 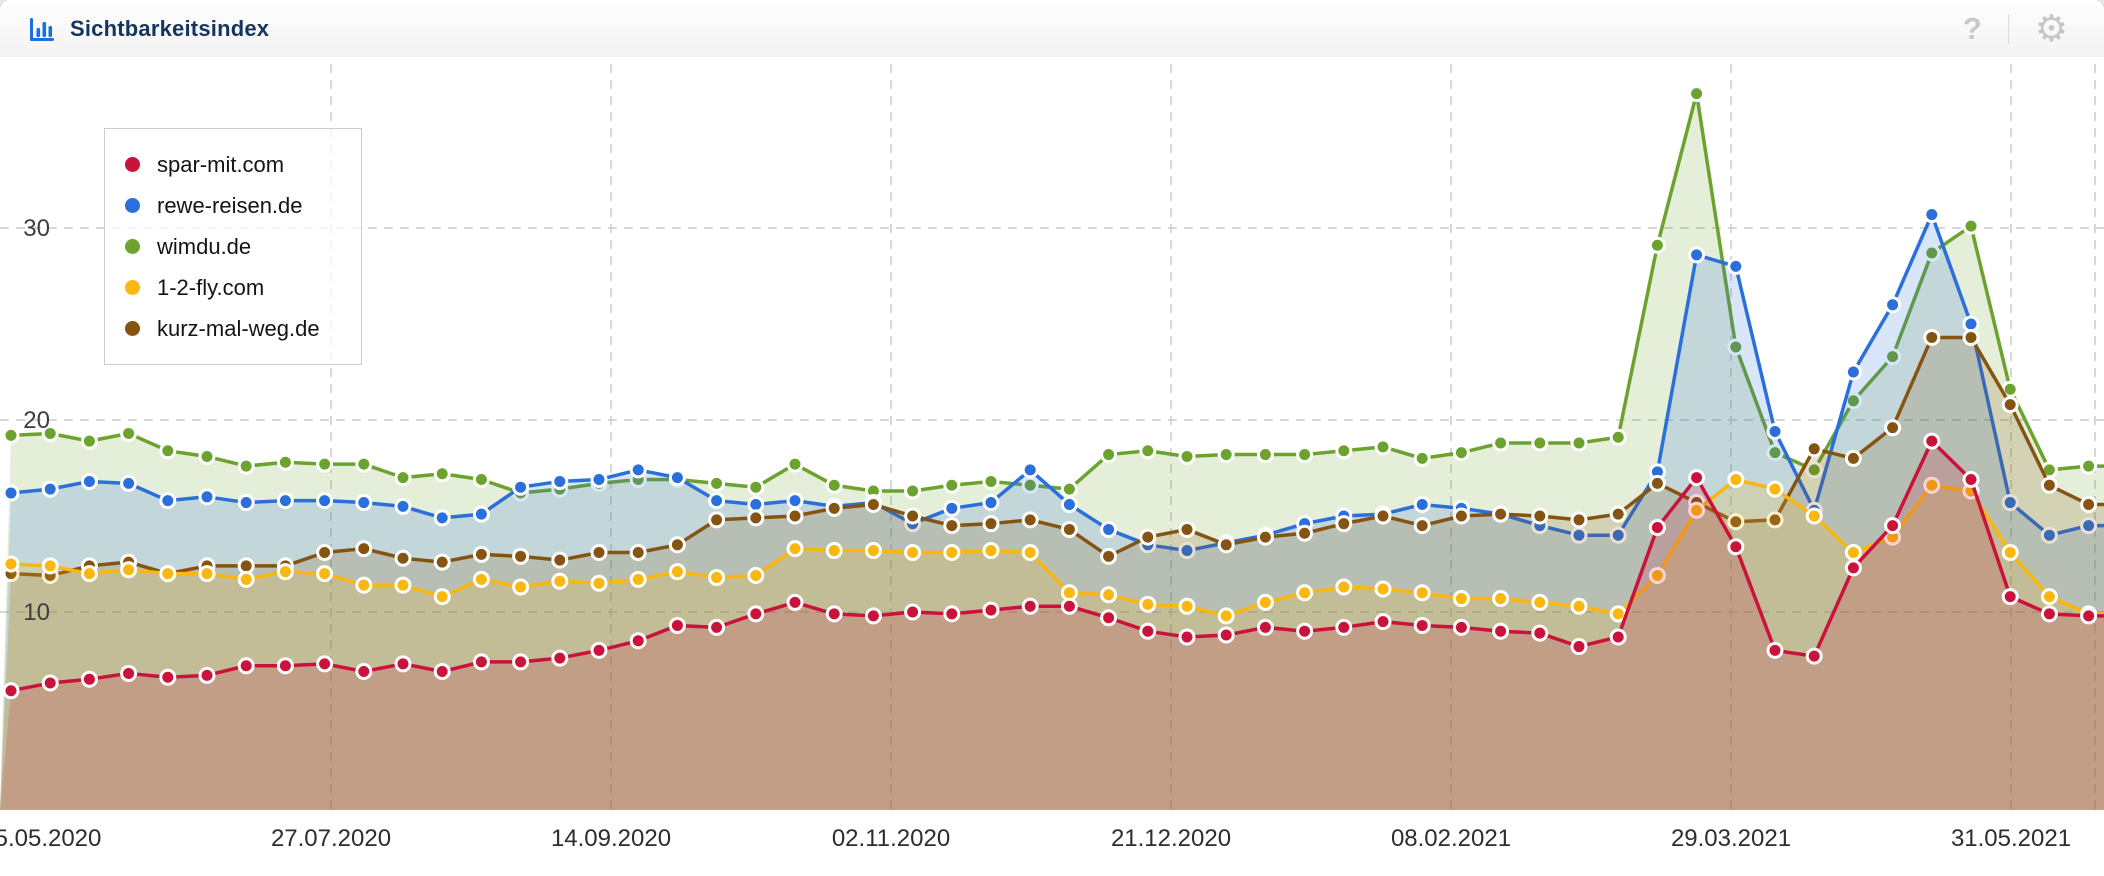 I want to click on x-tick-label: 21.12.2020, so click(x=1171, y=838).